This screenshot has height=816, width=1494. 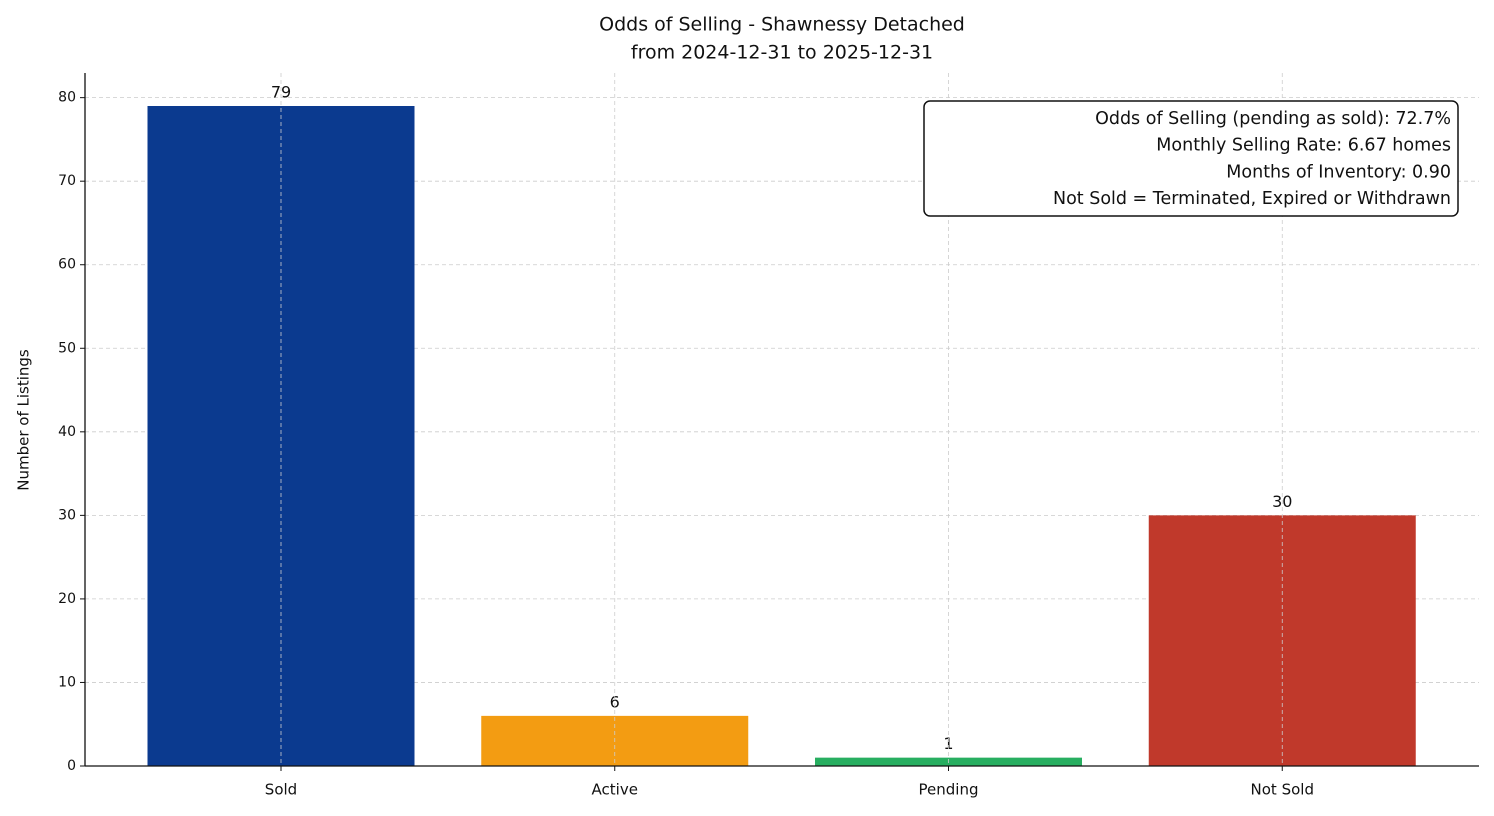 I want to click on chart-subtitle: from 2024-12-31 to 2025-12-31, so click(x=782, y=53).